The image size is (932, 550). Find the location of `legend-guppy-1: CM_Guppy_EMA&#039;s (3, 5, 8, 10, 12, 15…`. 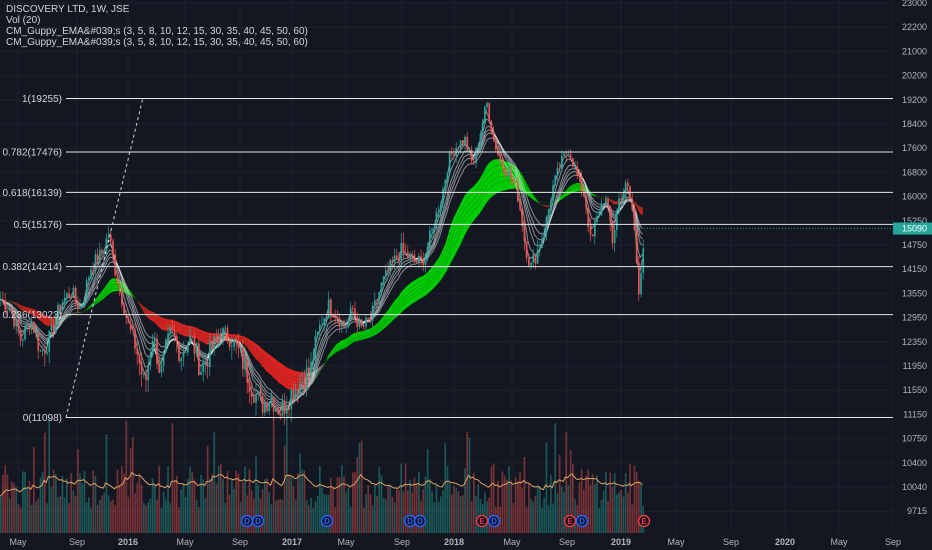

legend-guppy-1: CM_Guppy_EMA&#039;s (3, 5, 8, 10, 12, 15… is located at coordinates (157, 31).